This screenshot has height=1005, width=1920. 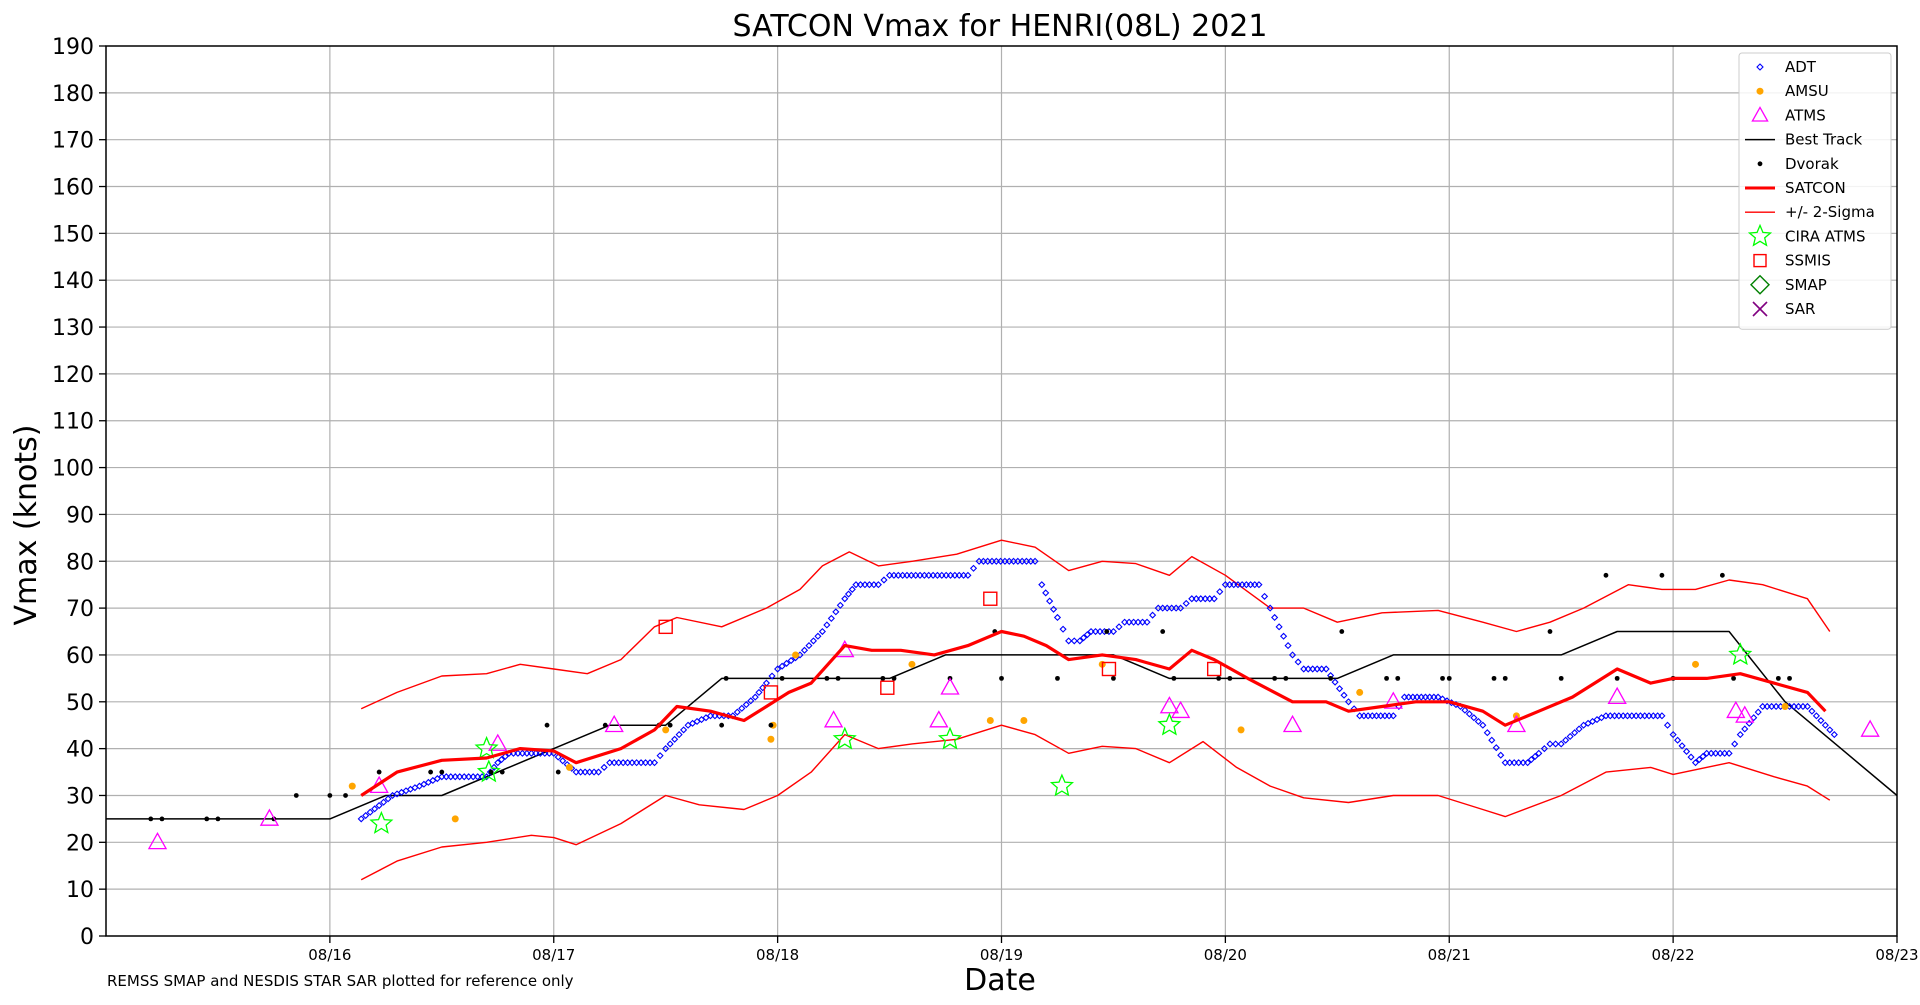 I want to click on legend-label: Dvorak, so click(x=1812, y=164).